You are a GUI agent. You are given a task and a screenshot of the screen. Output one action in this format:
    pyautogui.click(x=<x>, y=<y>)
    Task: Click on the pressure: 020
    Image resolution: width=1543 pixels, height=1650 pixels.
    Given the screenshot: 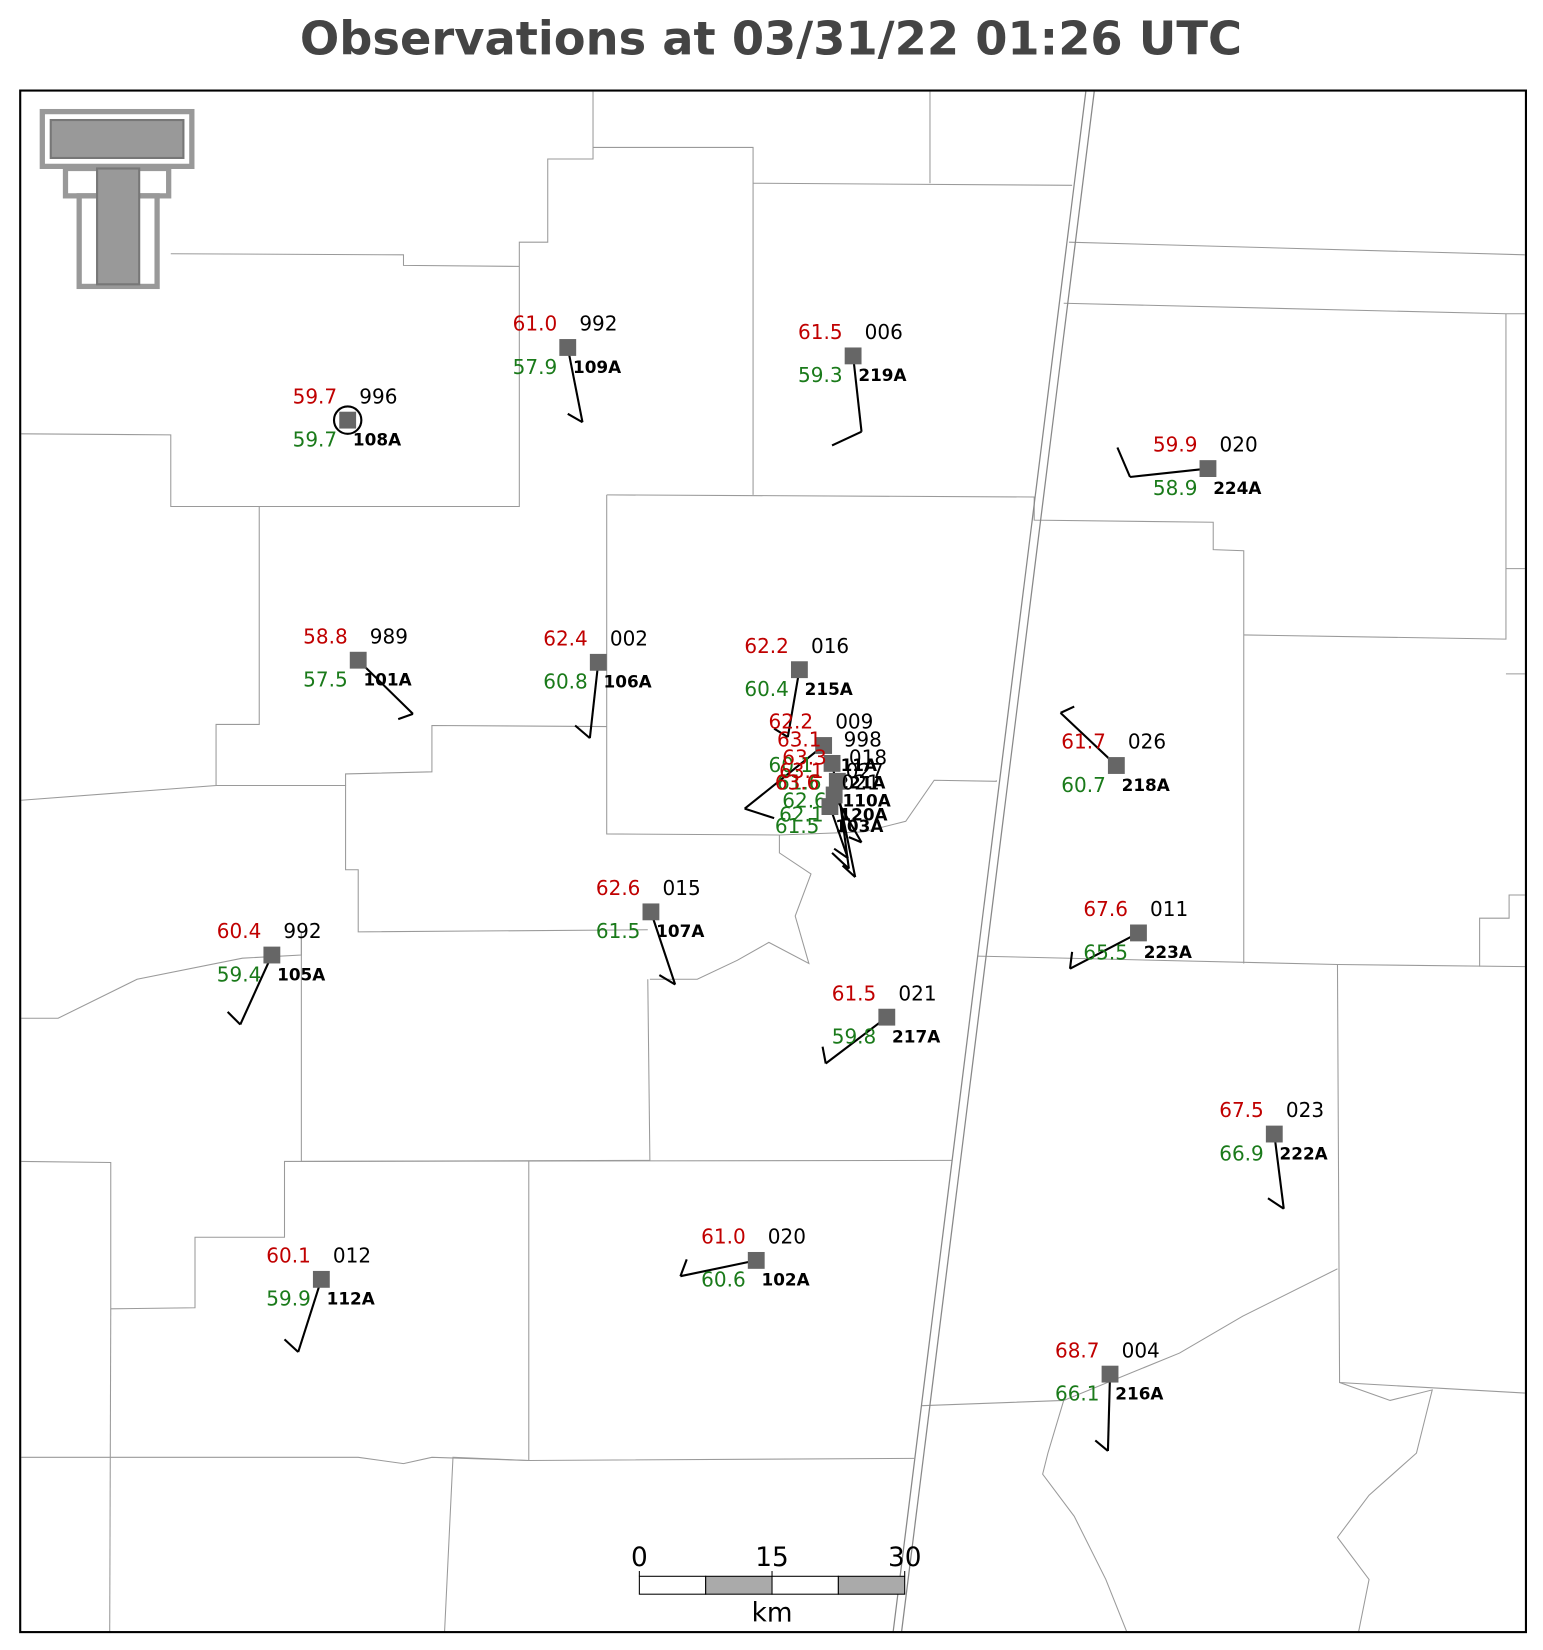 What is the action you would take?
    pyautogui.click(x=1239, y=445)
    